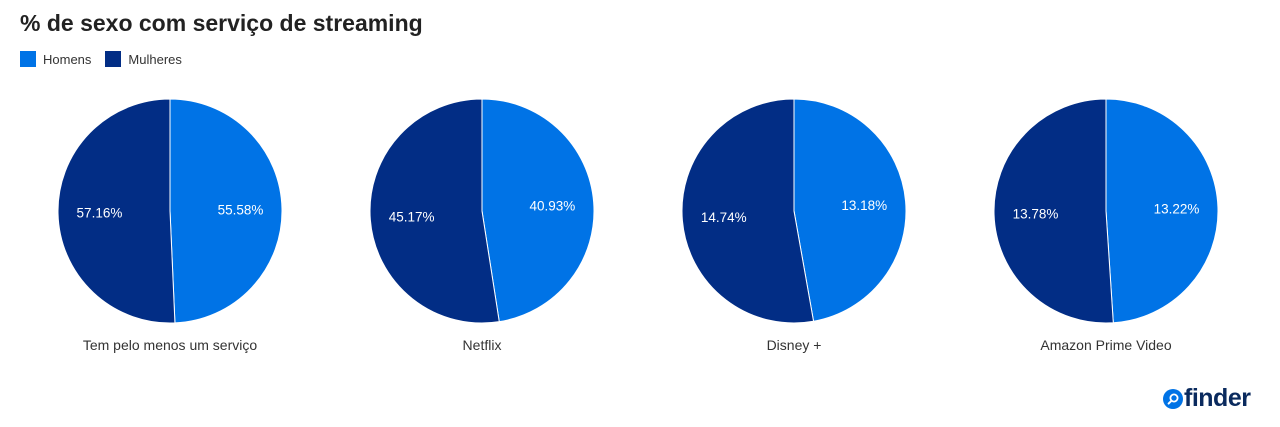 This screenshot has width=1280, height=427. What do you see at coordinates (155, 59) in the screenshot?
I see `legend-label-mulheres: Mulheres` at bounding box center [155, 59].